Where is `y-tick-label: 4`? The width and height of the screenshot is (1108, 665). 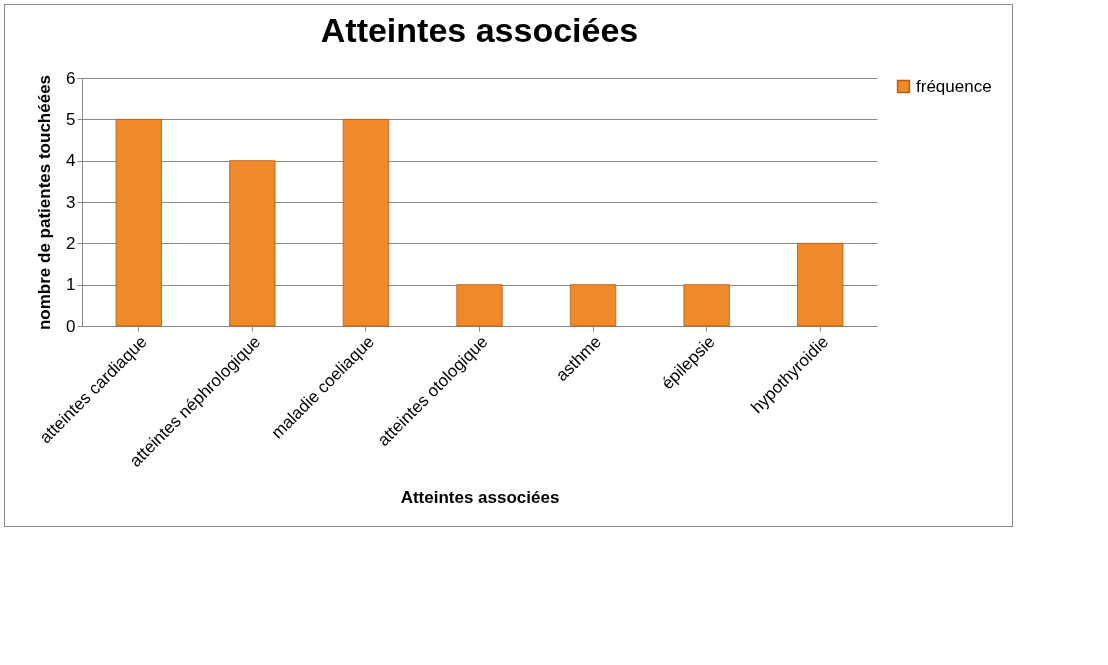 y-tick-label: 4 is located at coordinates (71, 161).